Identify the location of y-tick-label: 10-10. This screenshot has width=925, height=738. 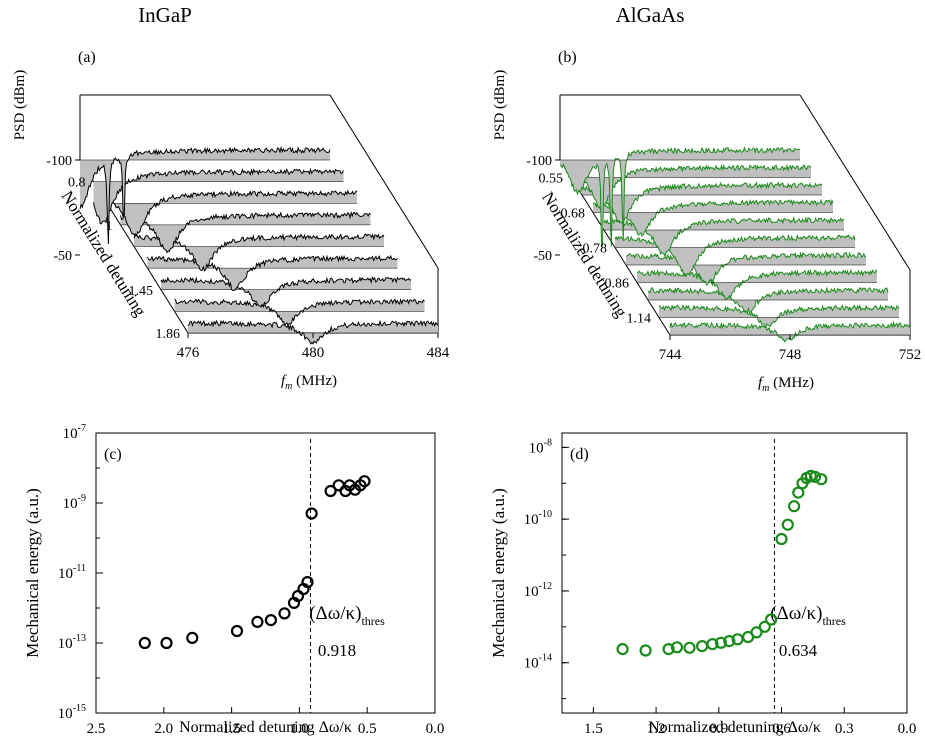
(538, 518).